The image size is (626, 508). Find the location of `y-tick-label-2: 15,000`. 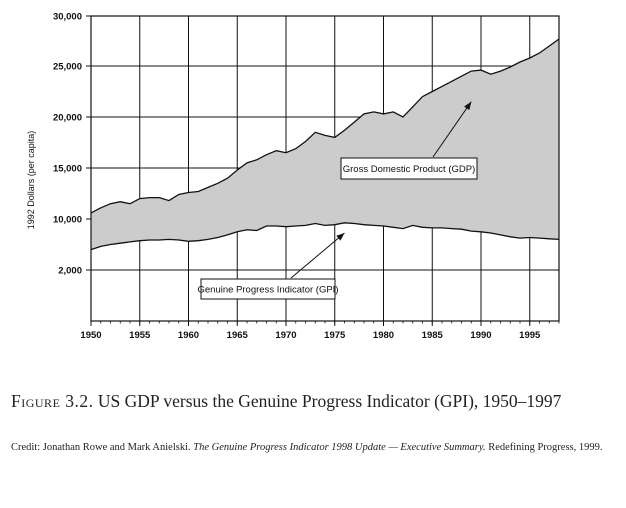

y-tick-label-2: 15,000 is located at coordinates (67, 169).